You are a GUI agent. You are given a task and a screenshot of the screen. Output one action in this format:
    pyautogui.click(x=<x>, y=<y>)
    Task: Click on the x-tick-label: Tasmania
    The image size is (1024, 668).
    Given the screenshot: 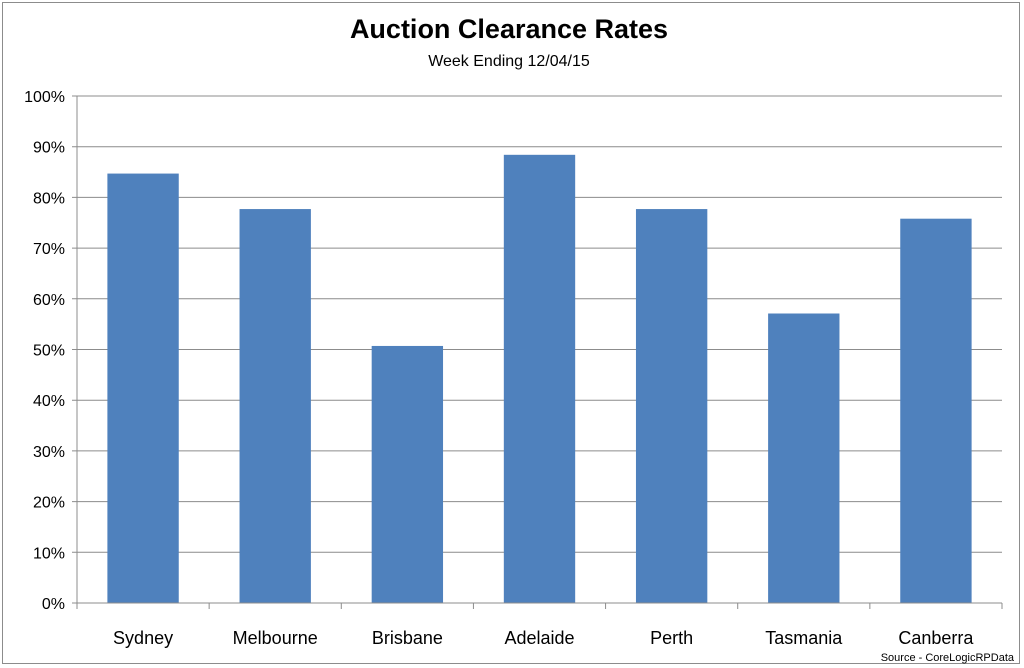 What is the action you would take?
    pyautogui.click(x=804, y=638)
    